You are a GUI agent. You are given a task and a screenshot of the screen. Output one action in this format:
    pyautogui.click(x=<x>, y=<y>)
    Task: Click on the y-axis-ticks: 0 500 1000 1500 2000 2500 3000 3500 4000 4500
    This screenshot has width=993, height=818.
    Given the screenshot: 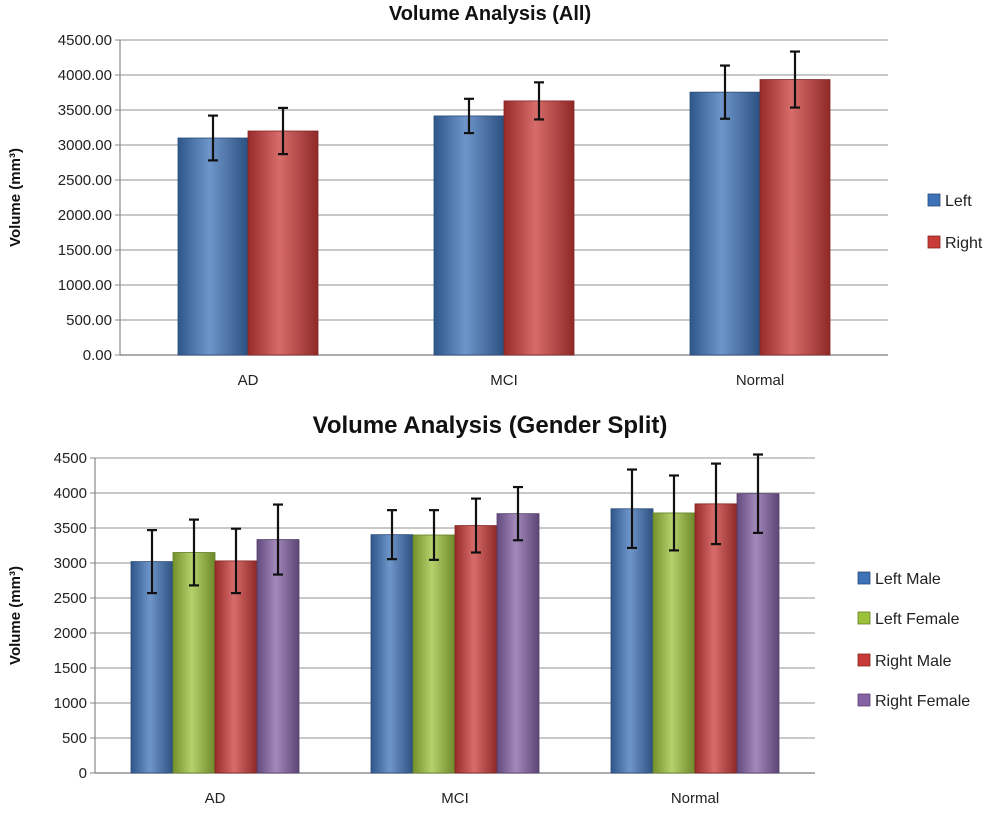 What is the action you would take?
    pyautogui.click(x=74, y=616)
    